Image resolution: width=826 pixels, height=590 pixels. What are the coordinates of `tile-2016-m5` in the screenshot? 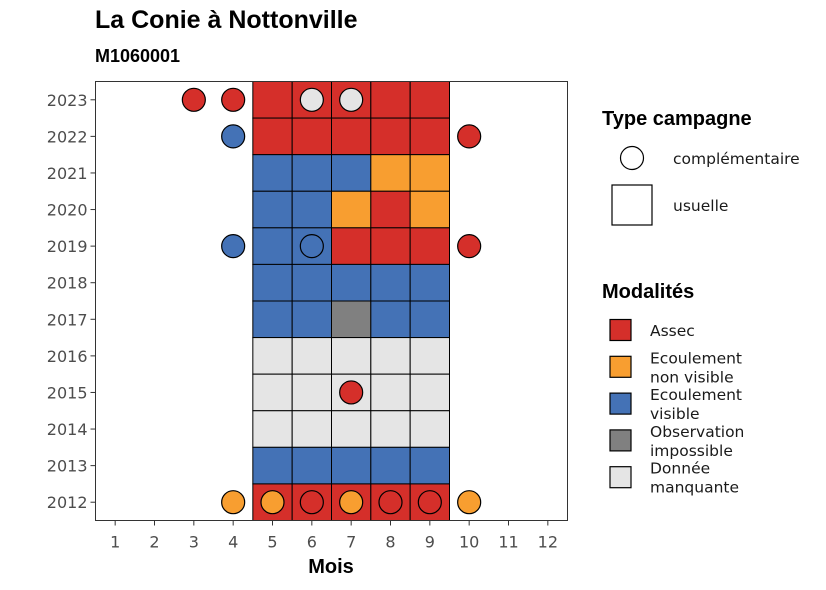 It's located at (272, 356).